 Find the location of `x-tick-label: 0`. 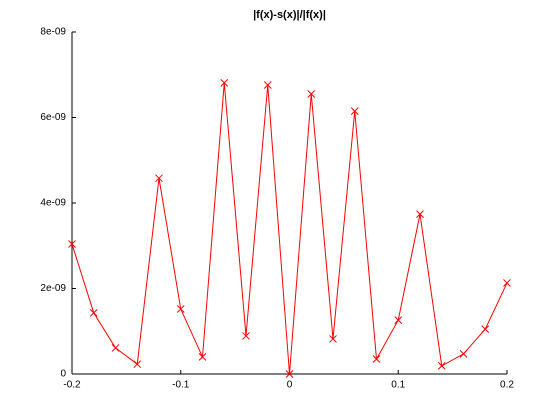

x-tick-label: 0 is located at coordinates (290, 385).